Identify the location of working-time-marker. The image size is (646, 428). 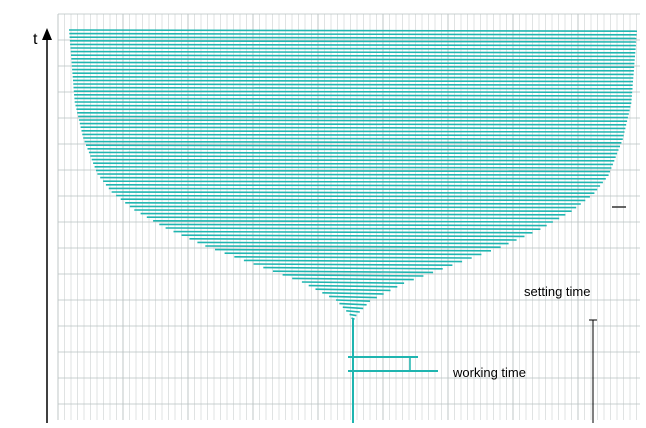
(393, 364).